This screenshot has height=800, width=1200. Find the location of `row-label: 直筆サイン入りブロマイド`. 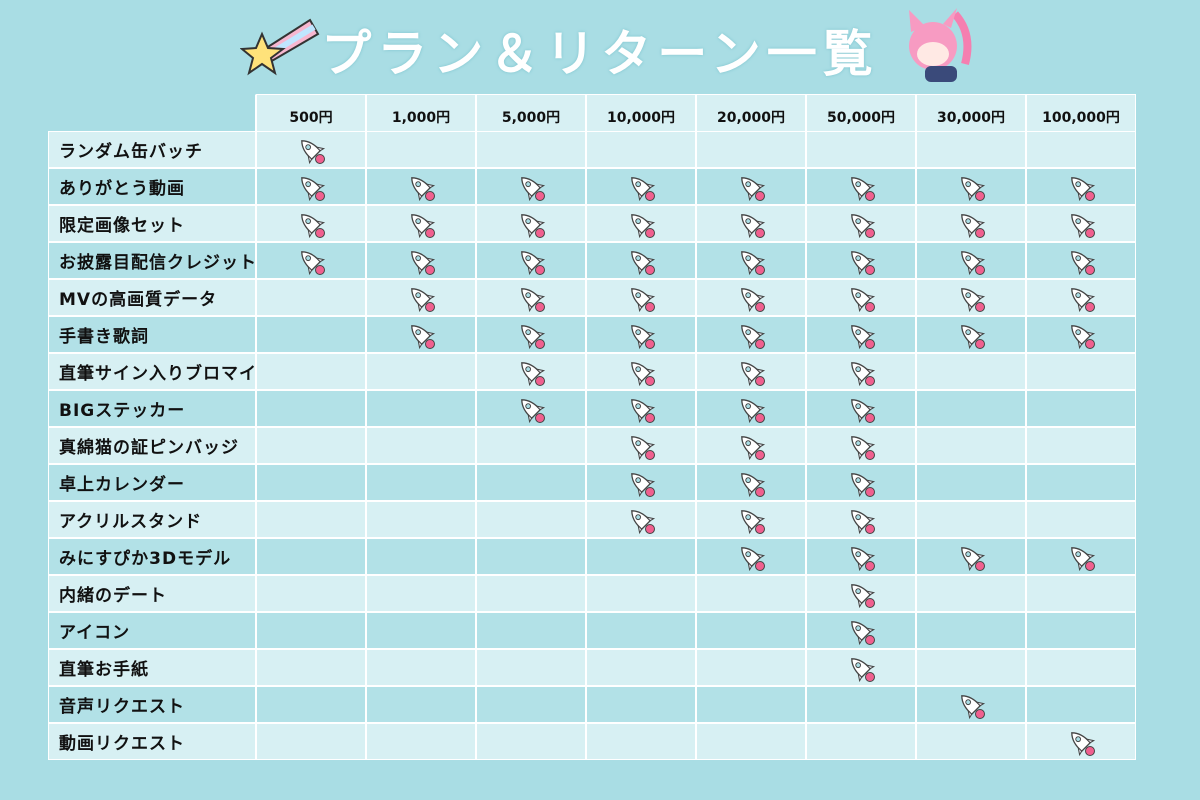

row-label: 直筆サイン入りブロマイド is located at coordinates (161, 371).